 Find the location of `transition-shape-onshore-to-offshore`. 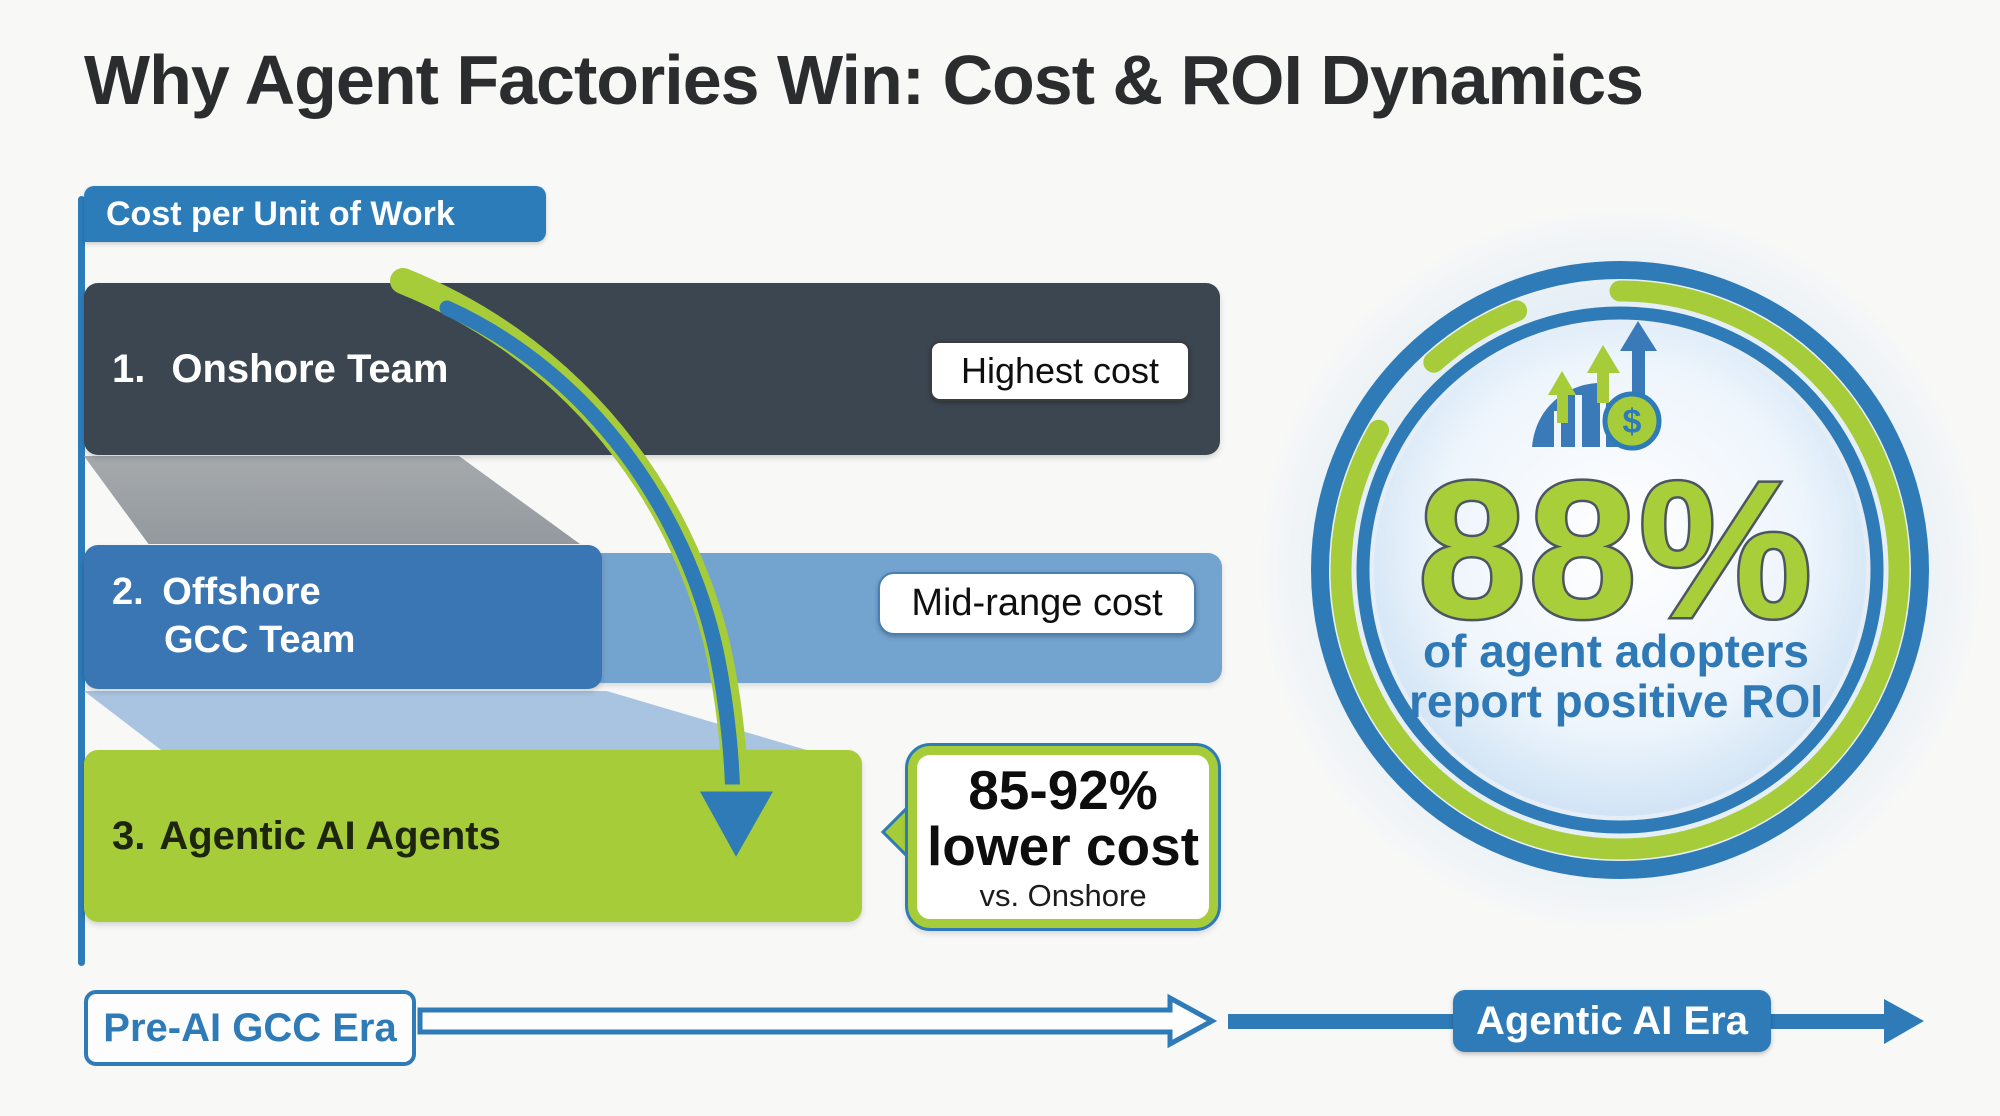

transition-shape-onshore-to-offshore is located at coordinates (332, 500).